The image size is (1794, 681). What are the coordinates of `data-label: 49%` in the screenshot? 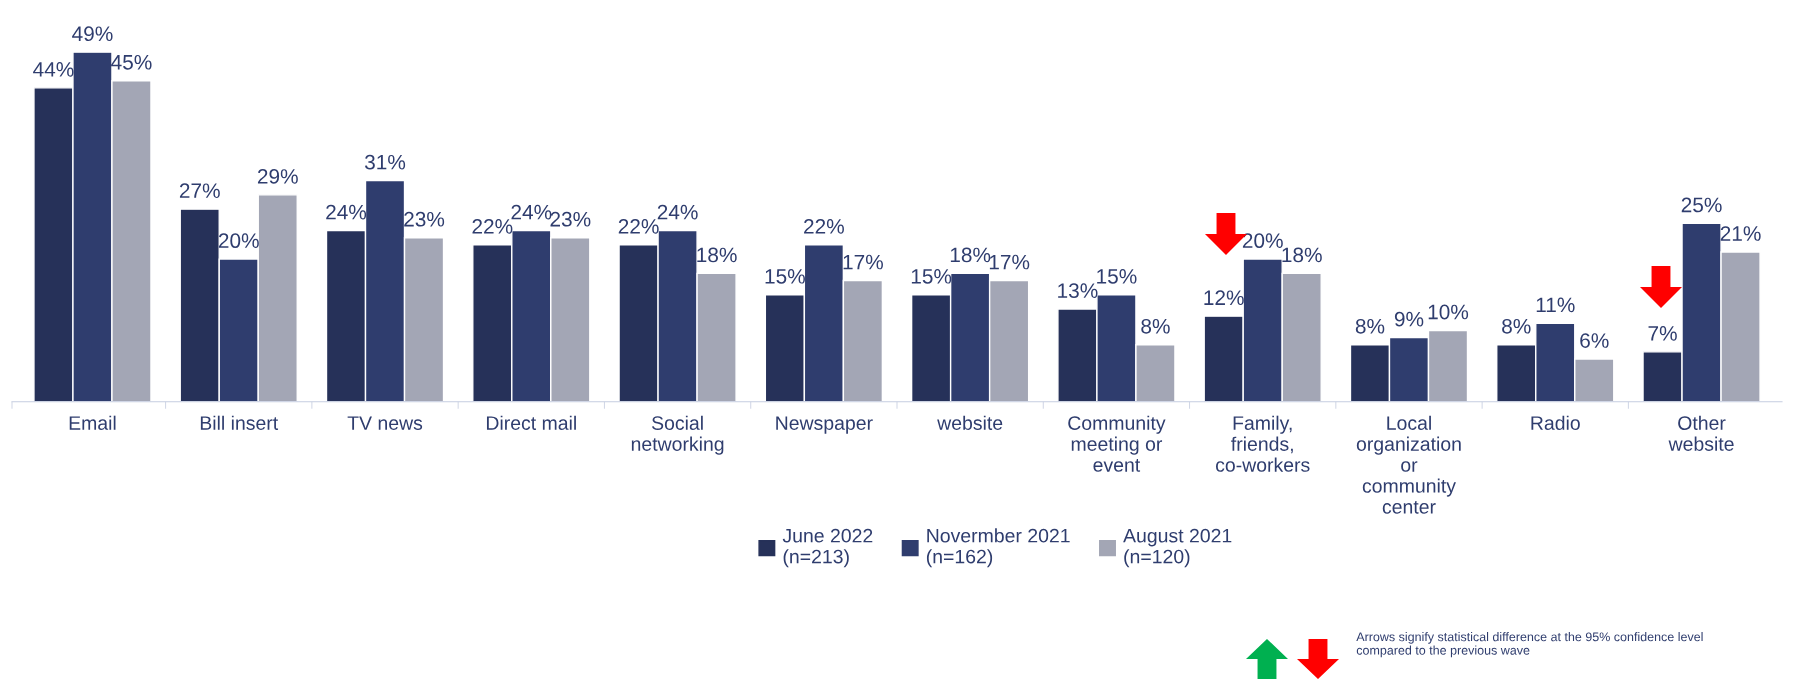 It's located at (92, 34).